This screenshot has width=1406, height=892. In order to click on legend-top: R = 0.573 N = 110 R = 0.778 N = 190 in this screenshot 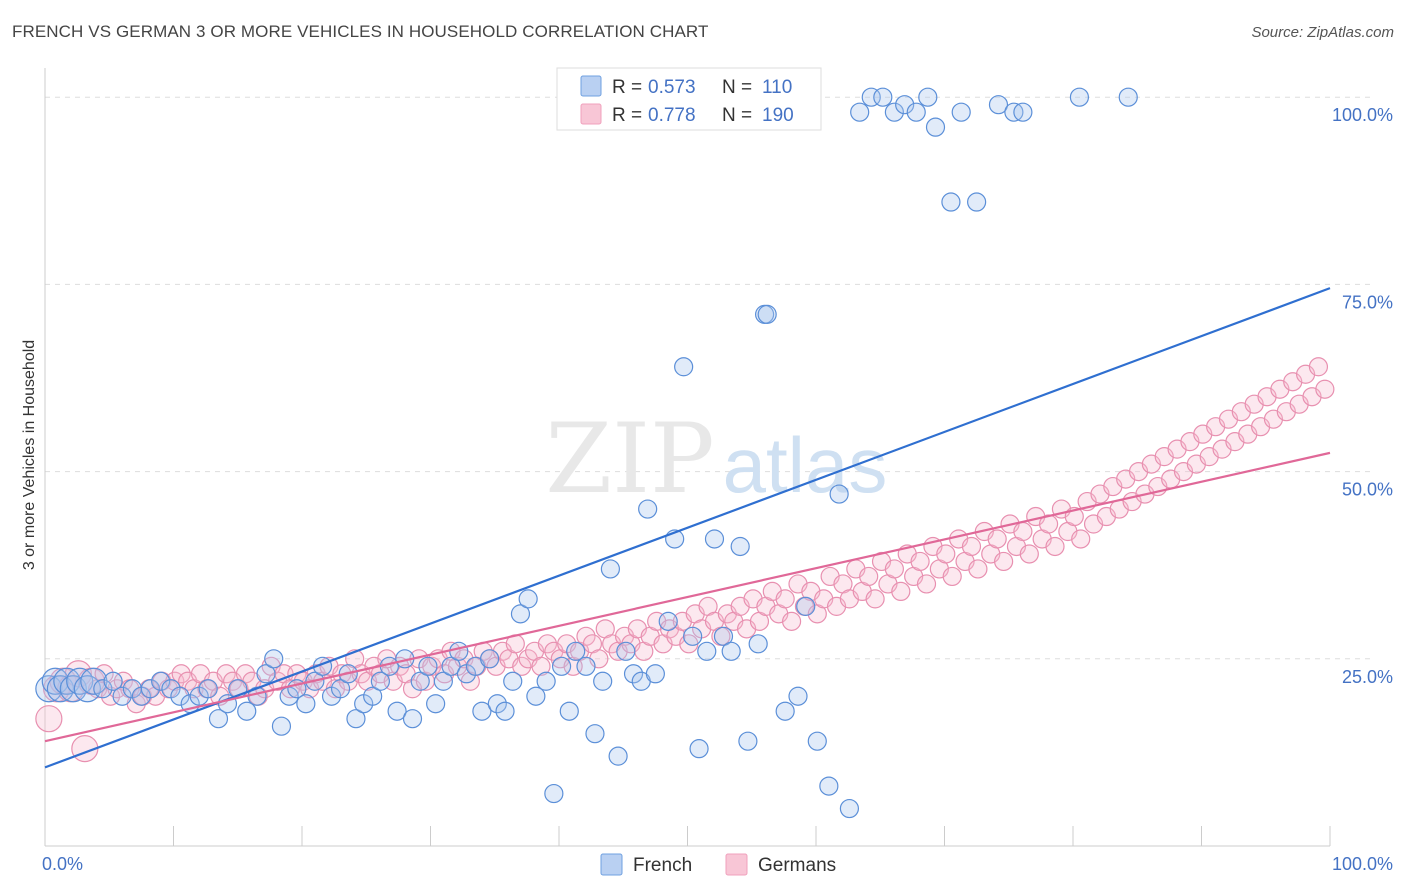, I will do `click(689, 99)`.